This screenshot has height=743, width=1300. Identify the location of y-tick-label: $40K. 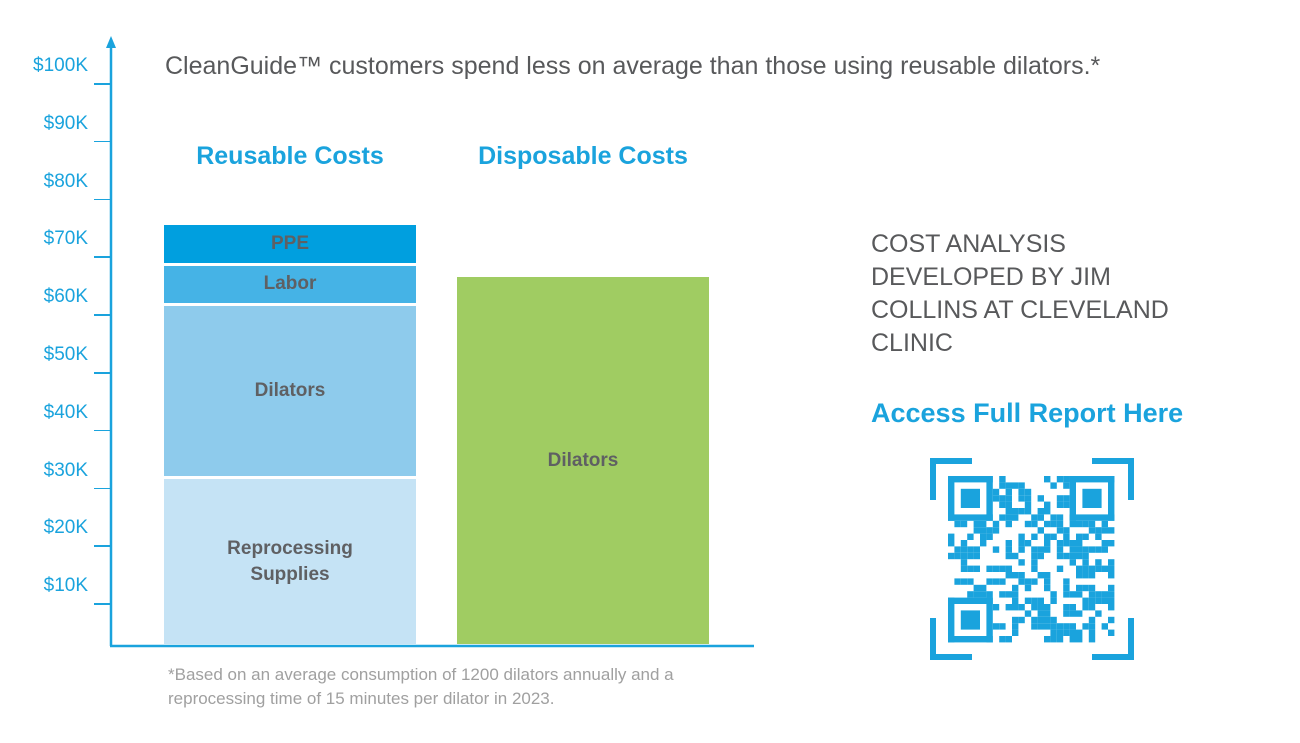
(65, 412).